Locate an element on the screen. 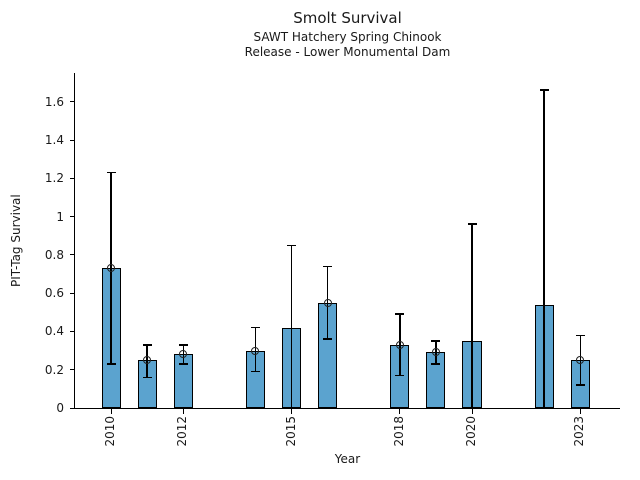  y-tick-label: 1.4 is located at coordinates (54, 140).